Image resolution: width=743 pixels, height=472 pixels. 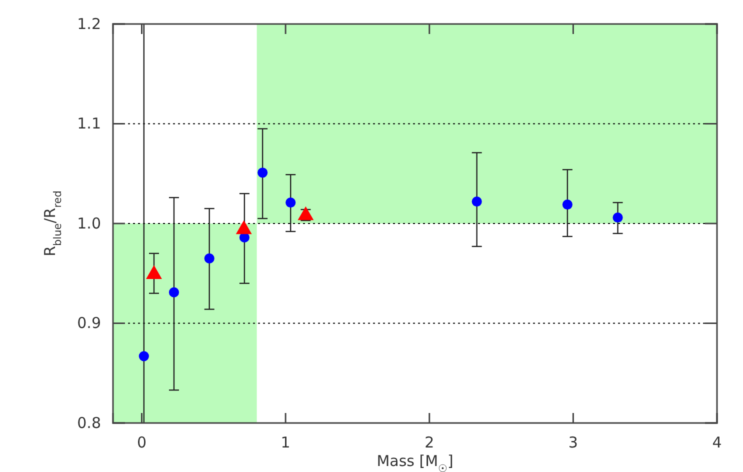 I want to click on y-tick-label: 1.2, so click(x=89, y=23).